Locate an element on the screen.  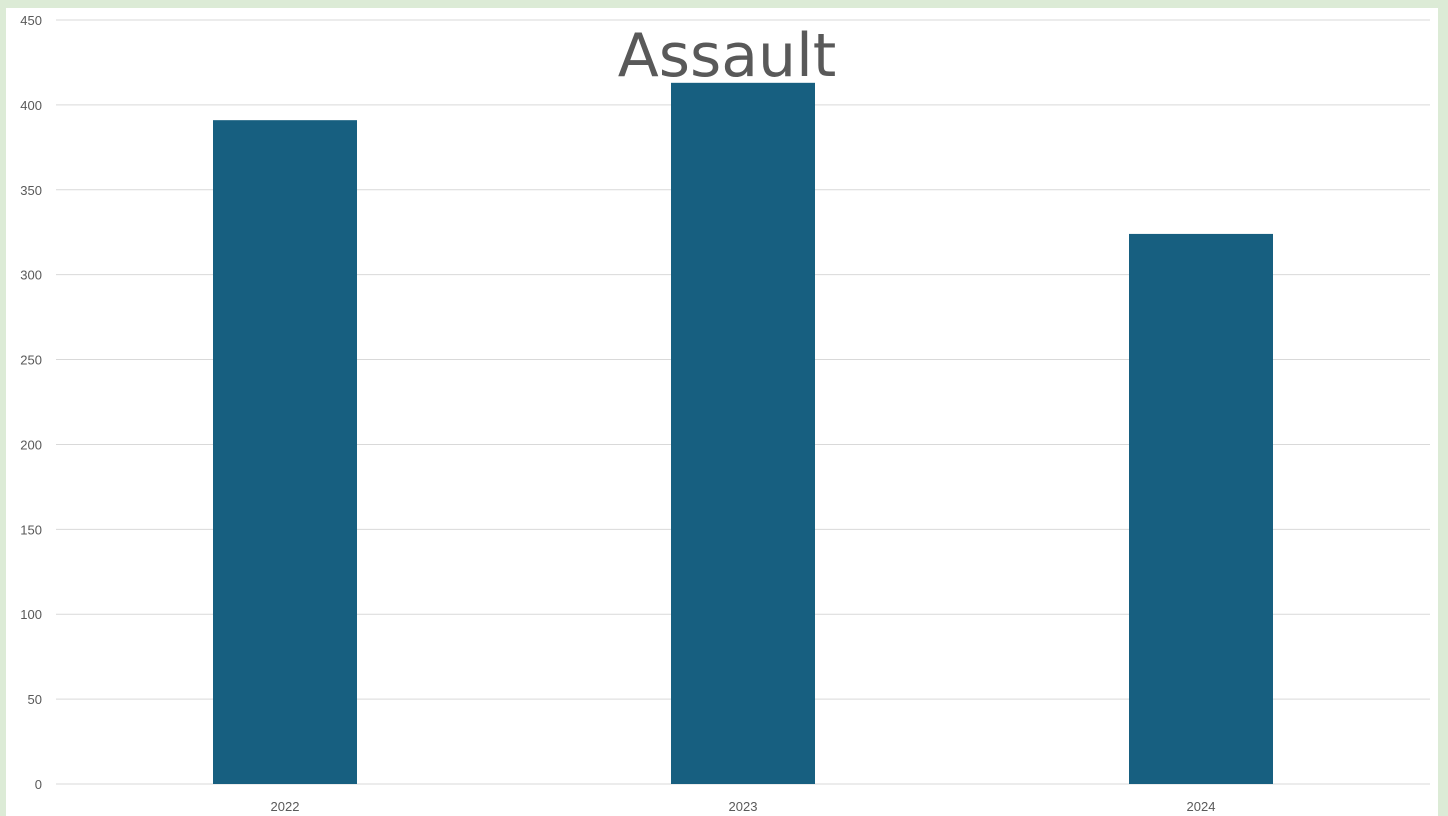
y-tick-label: 400 is located at coordinates (31, 105).